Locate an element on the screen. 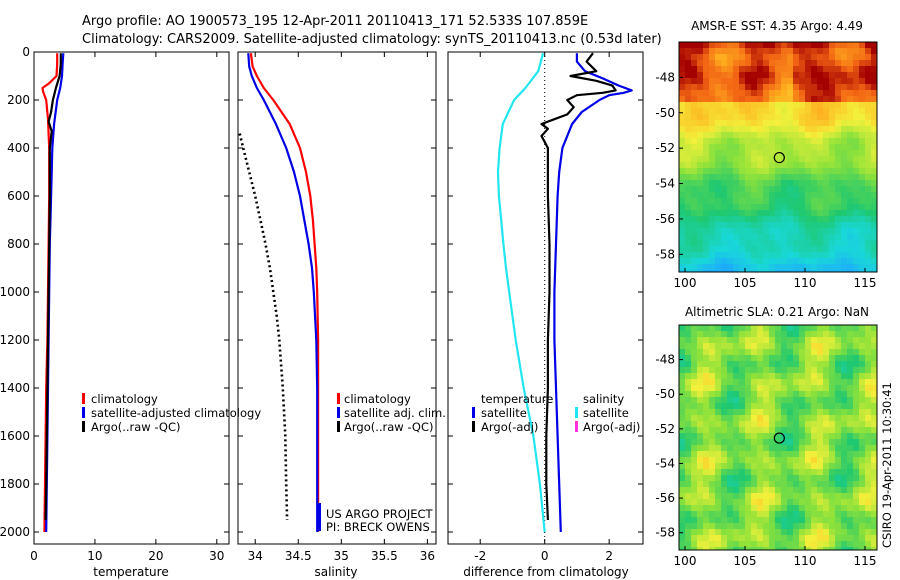 The height and width of the screenshot is (580, 900). y-tick-label: 600 is located at coordinates (18, 196).